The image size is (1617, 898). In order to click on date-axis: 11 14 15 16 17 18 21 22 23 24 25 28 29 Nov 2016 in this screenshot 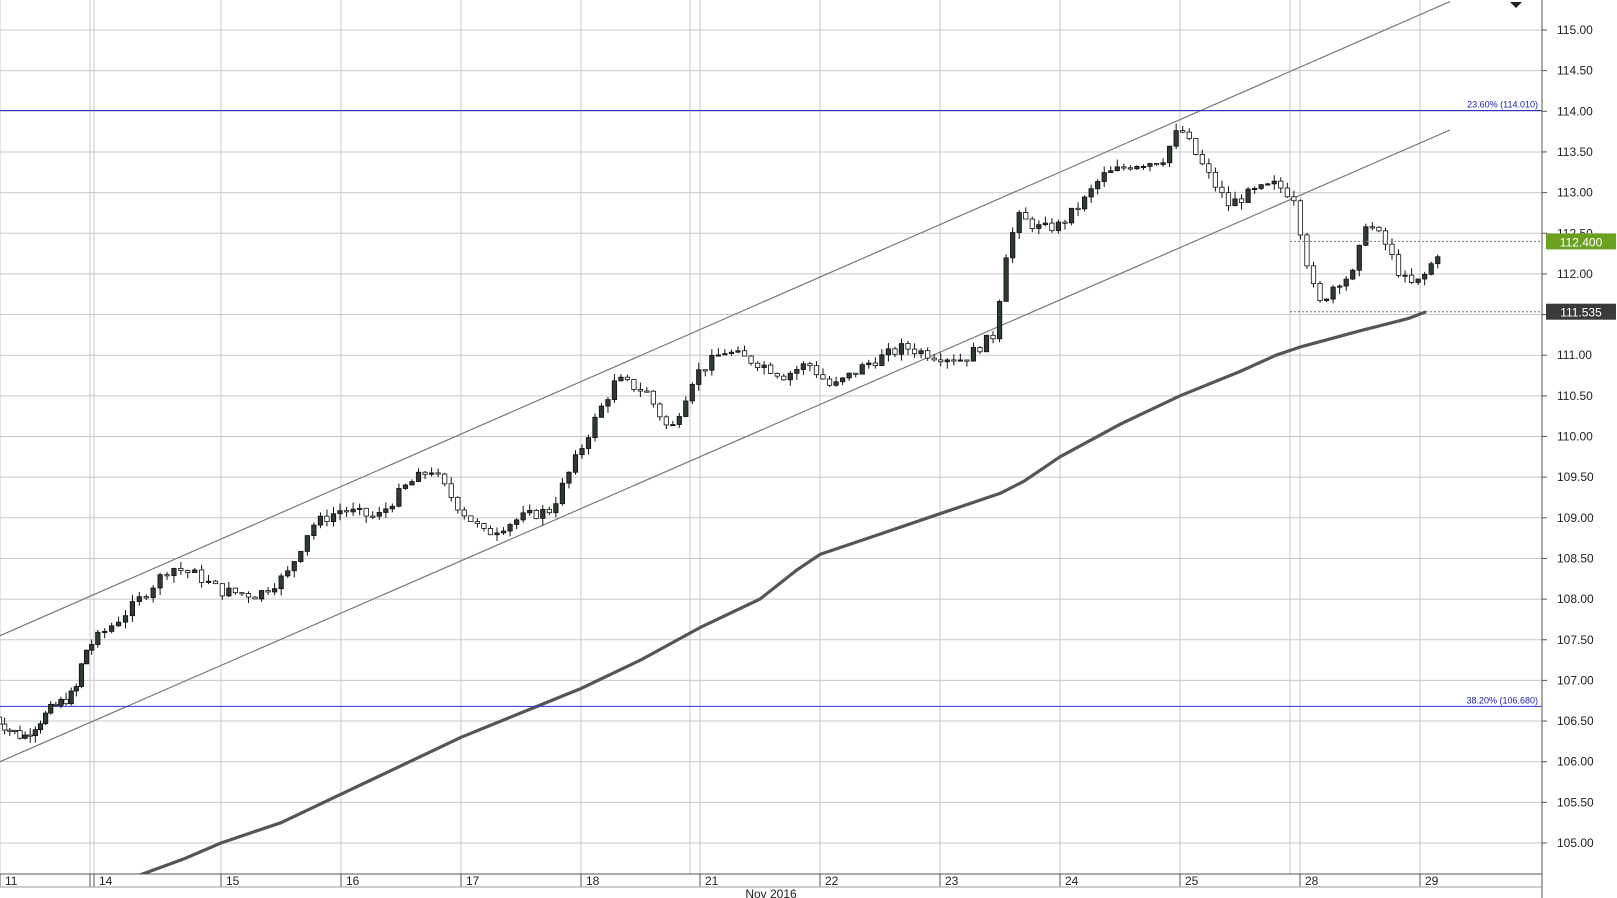, I will do `click(808, 885)`.